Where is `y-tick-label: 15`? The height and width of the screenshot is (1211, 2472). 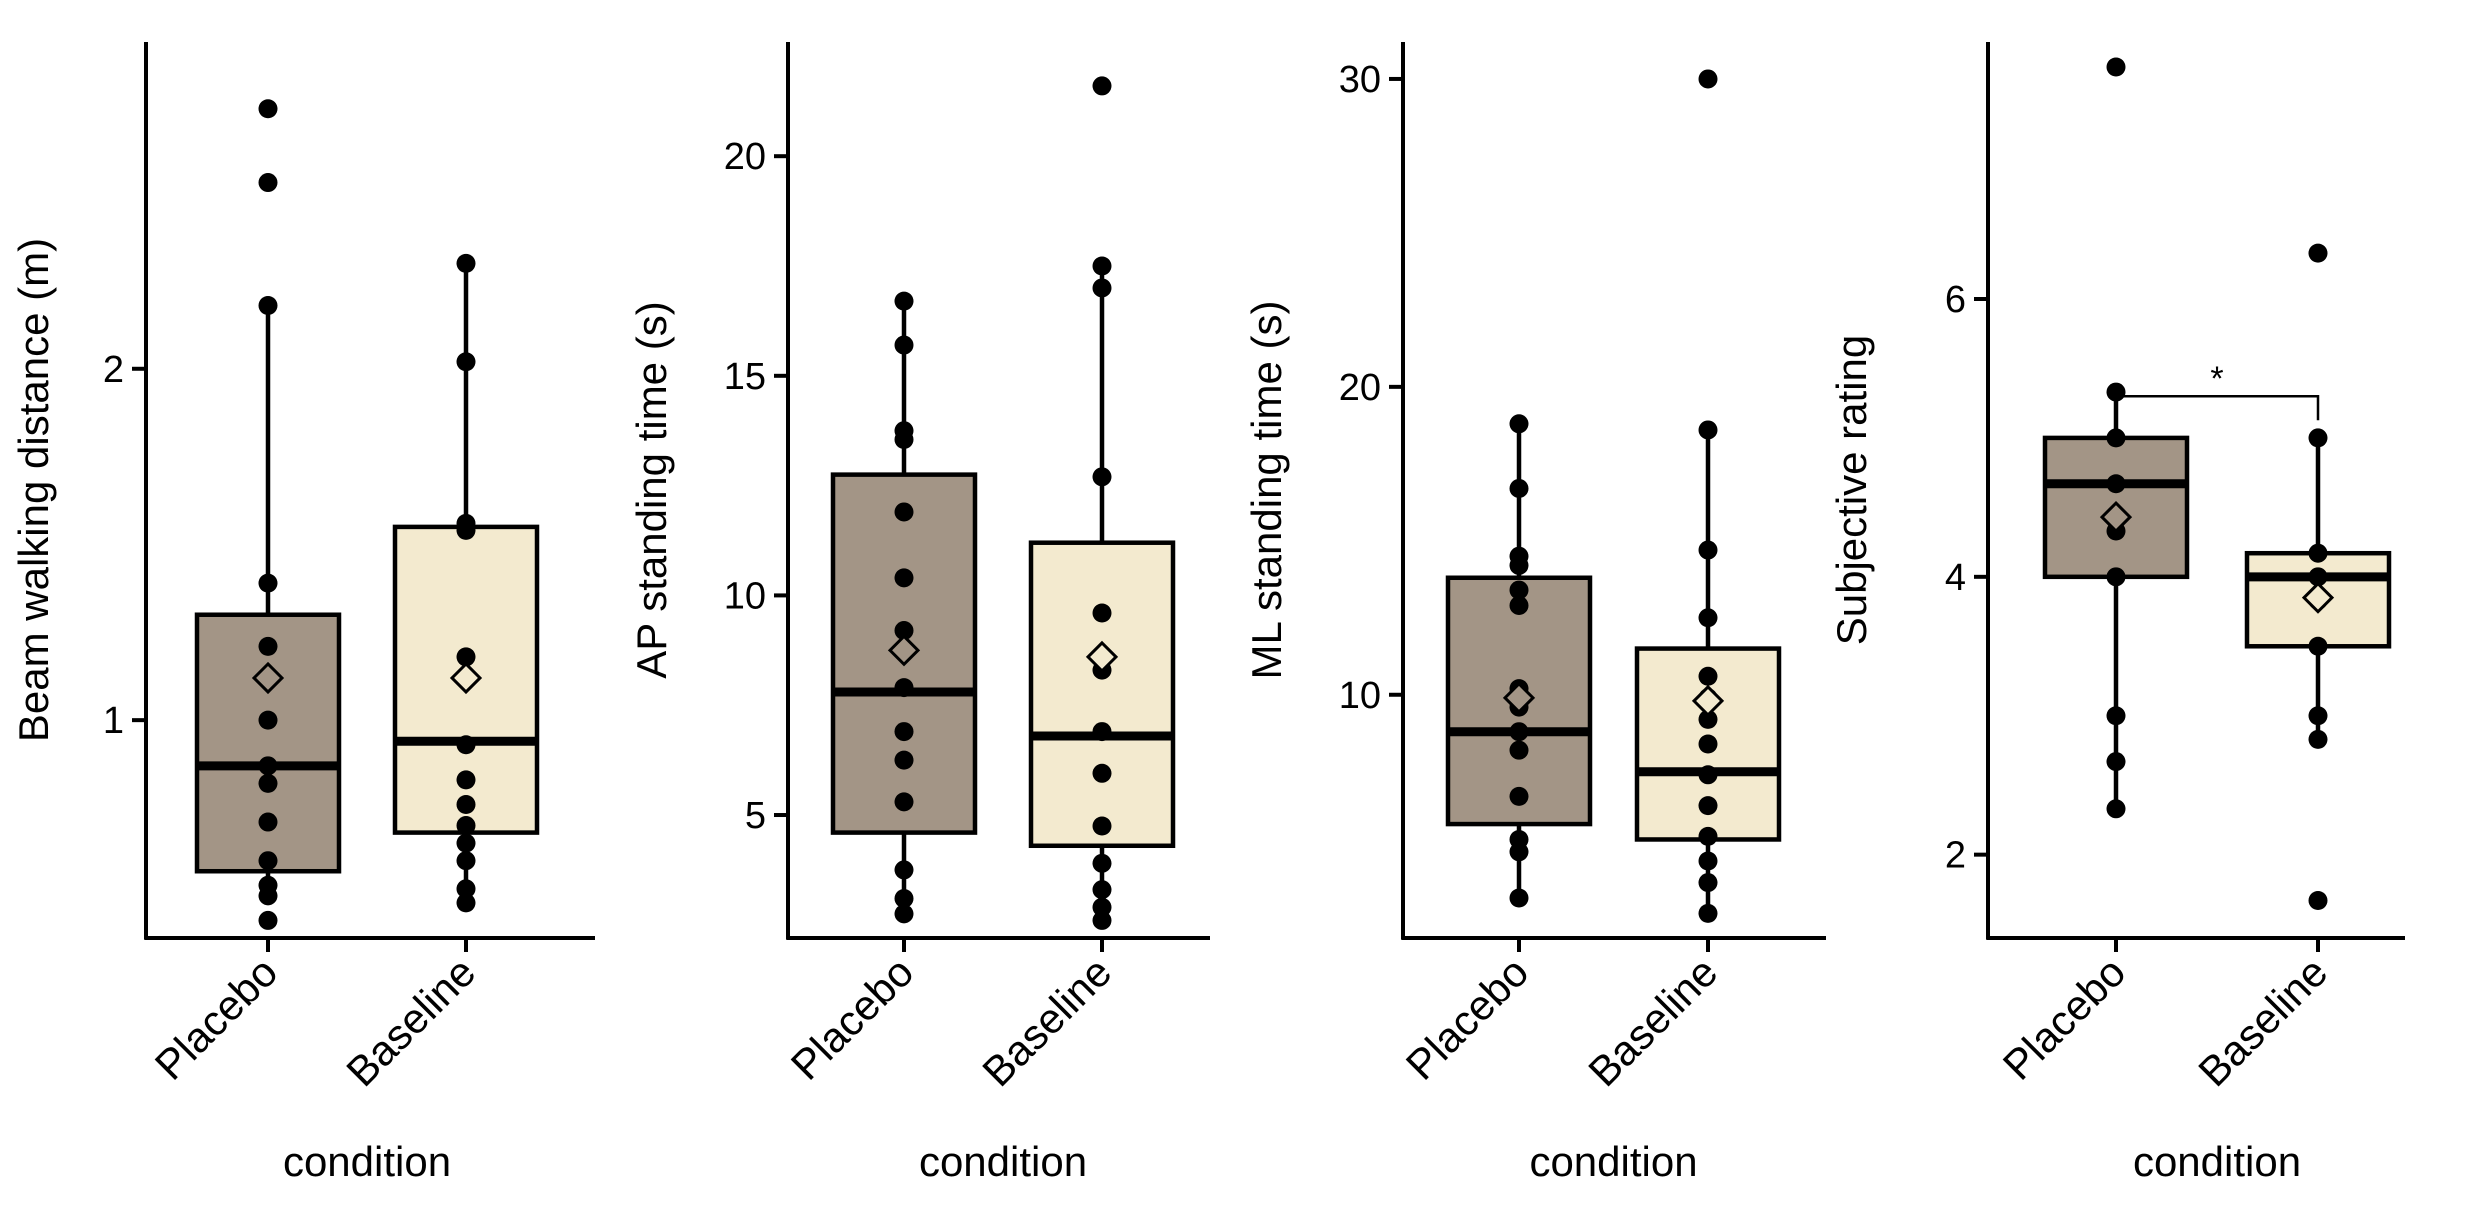 y-tick-label: 15 is located at coordinates (745, 377).